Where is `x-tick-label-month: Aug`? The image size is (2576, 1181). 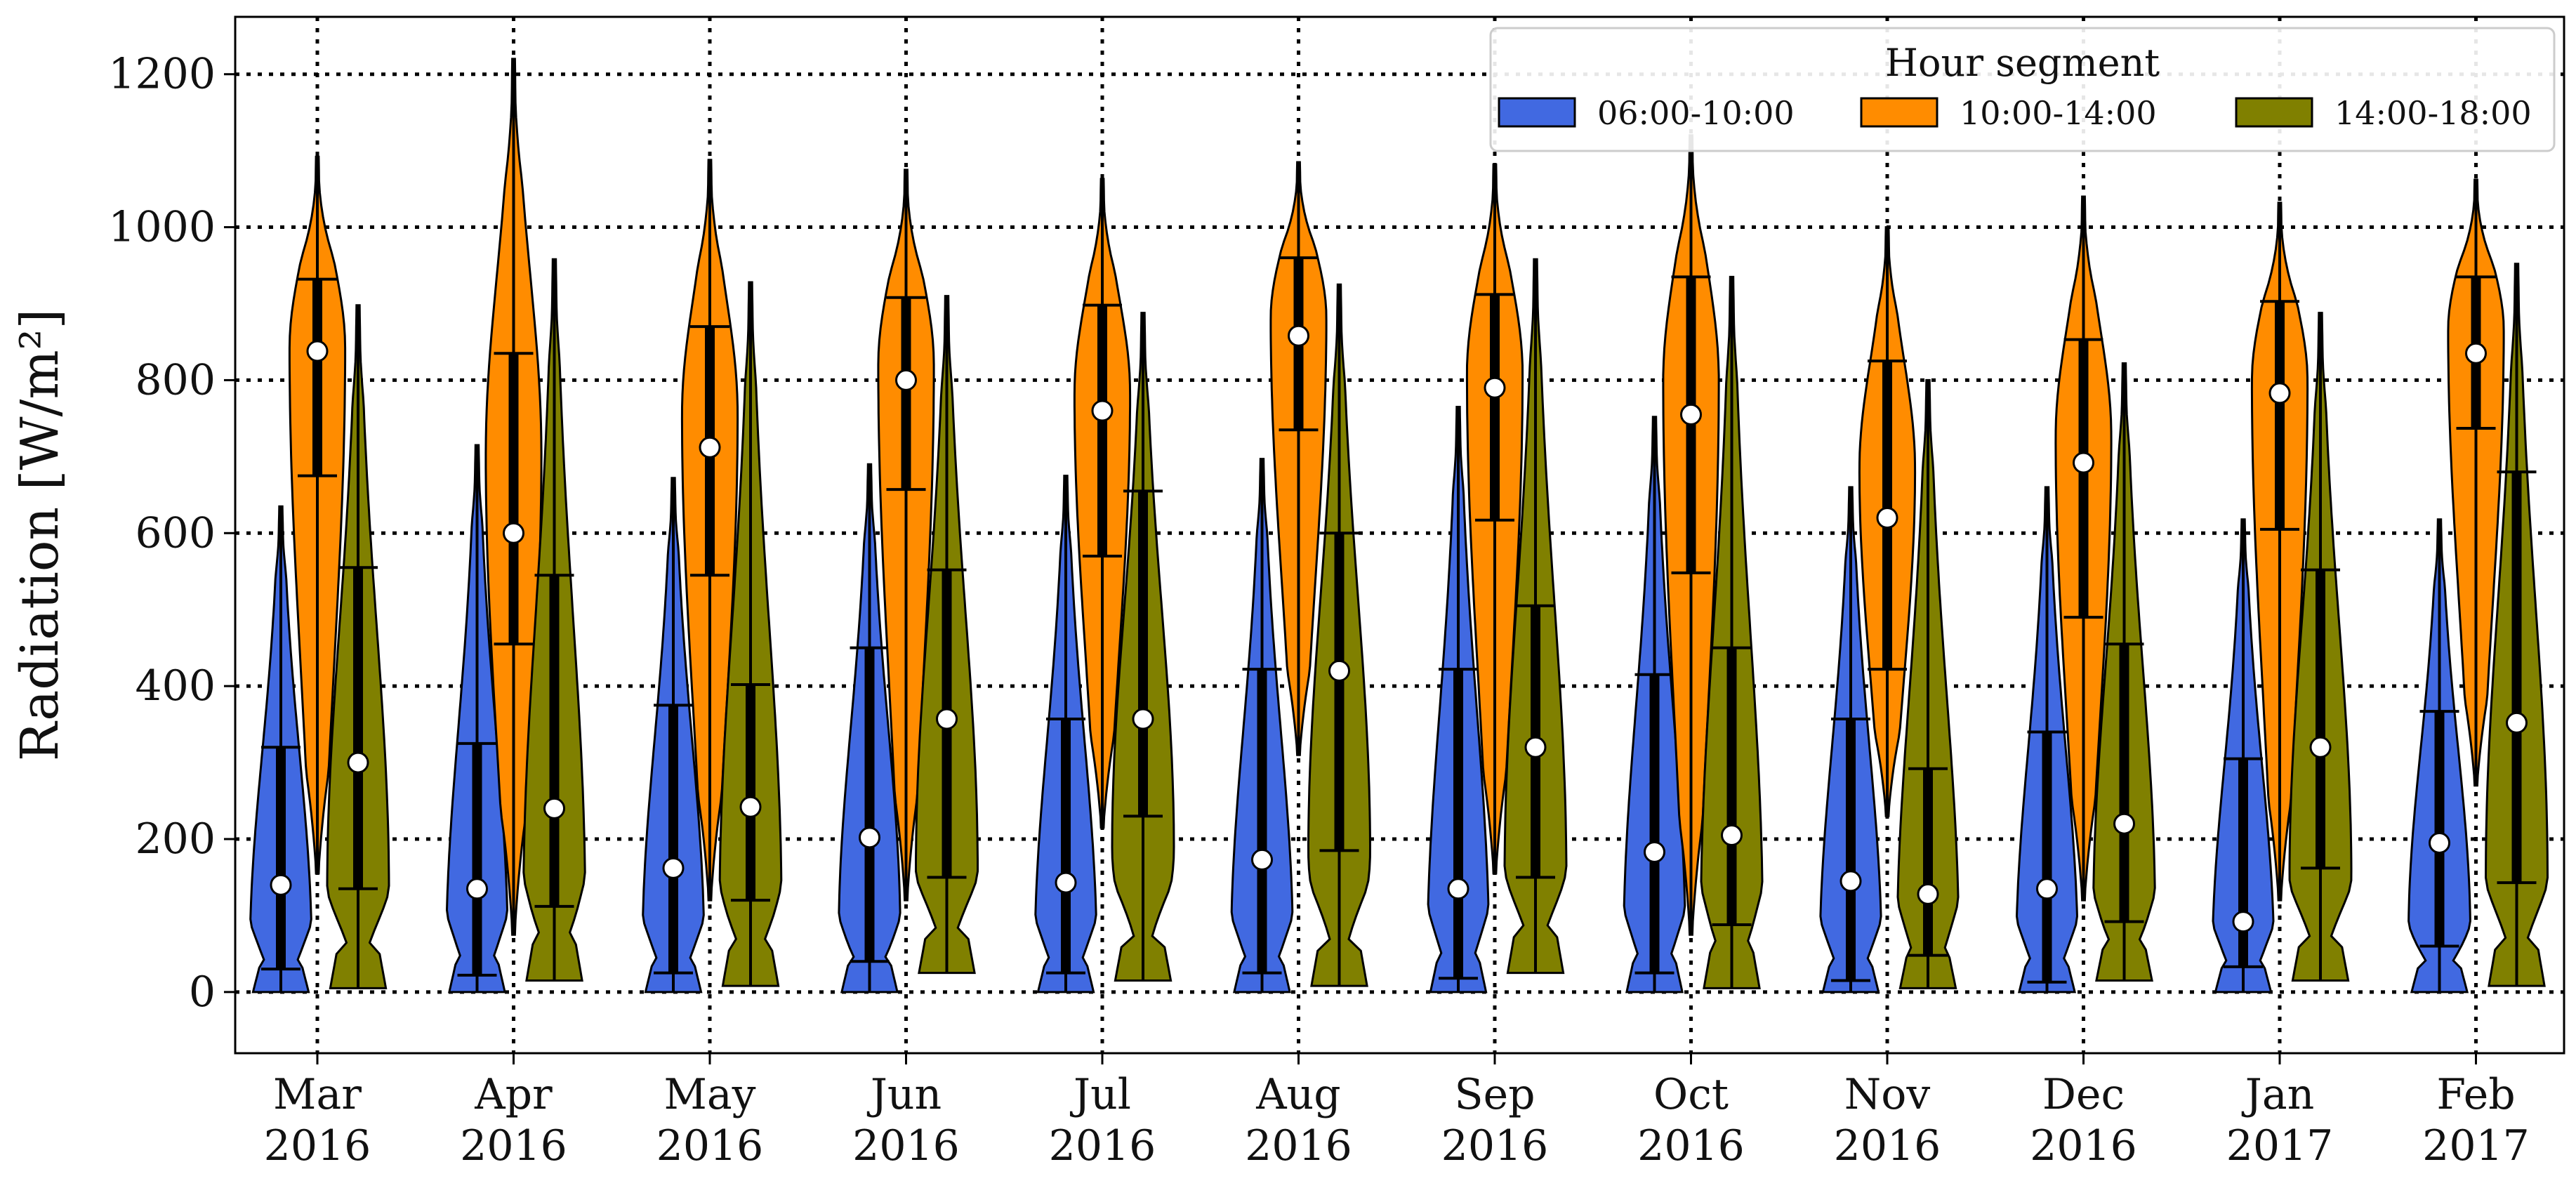 x-tick-label-month: Aug is located at coordinates (1297, 1094).